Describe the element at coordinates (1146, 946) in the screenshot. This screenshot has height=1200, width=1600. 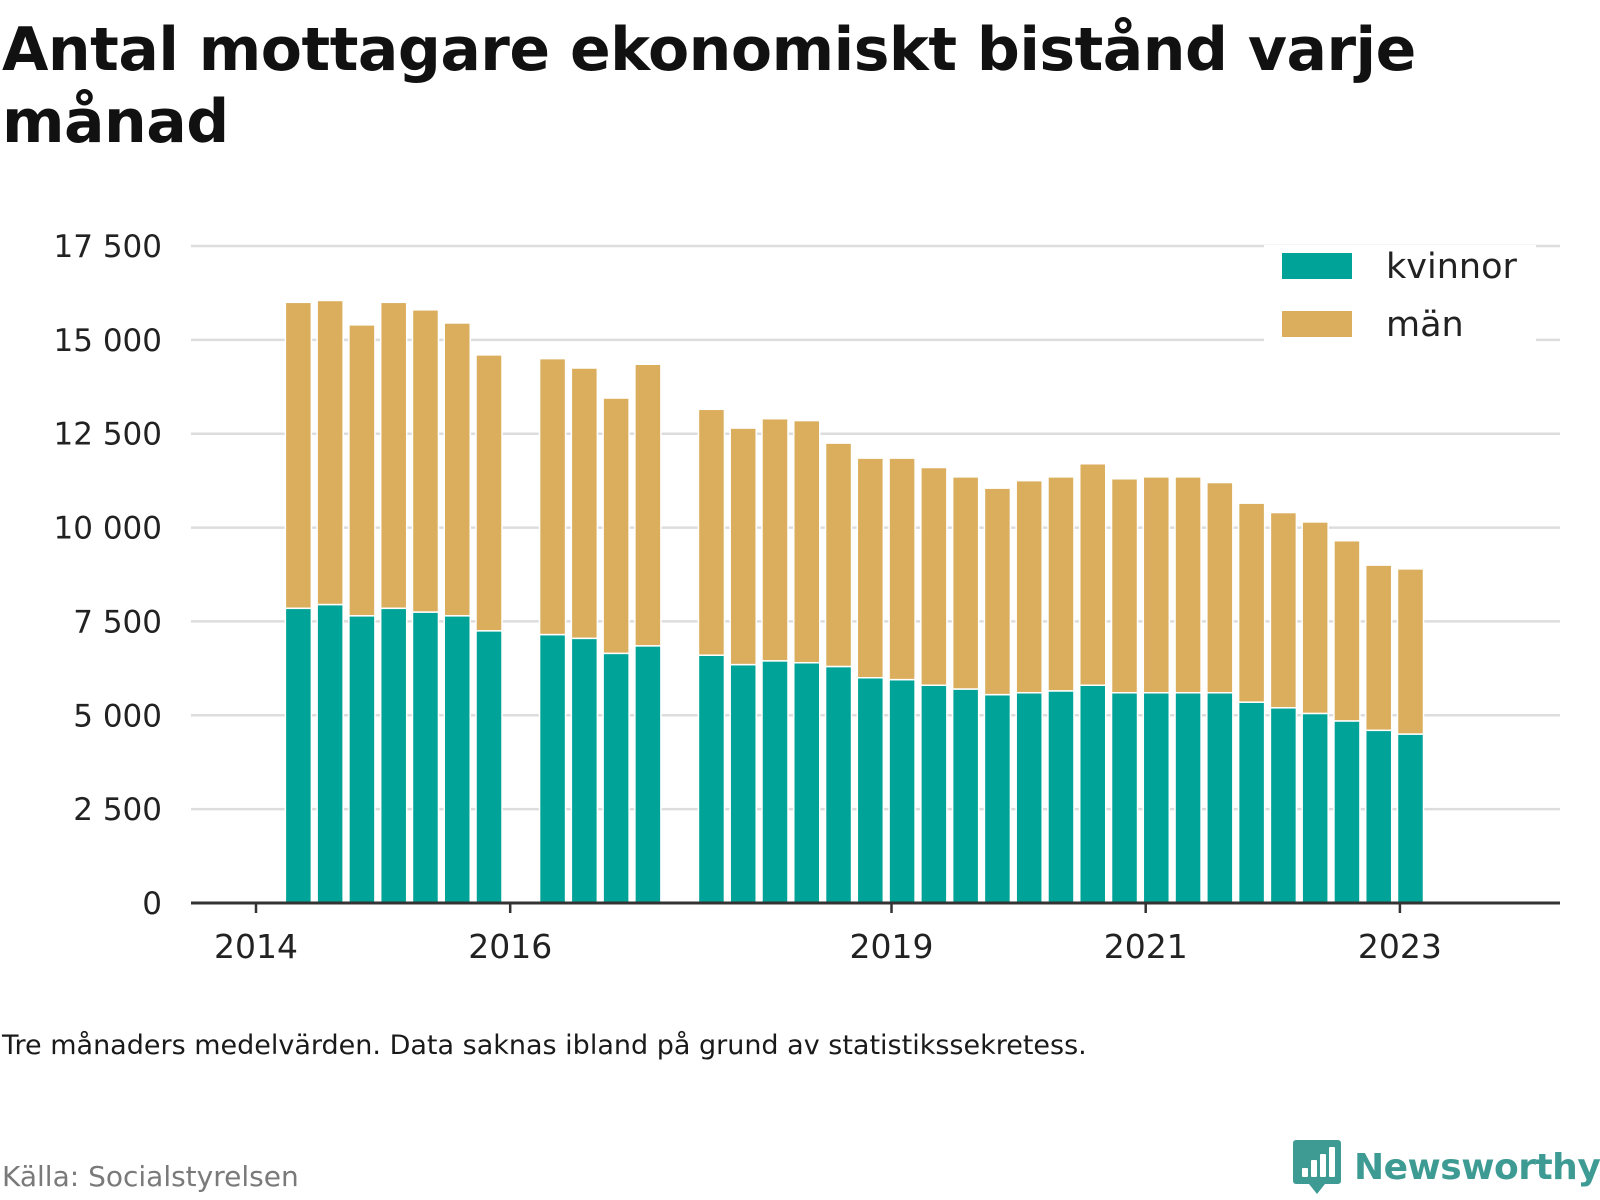
I see `x-tick-label: 2021` at that location.